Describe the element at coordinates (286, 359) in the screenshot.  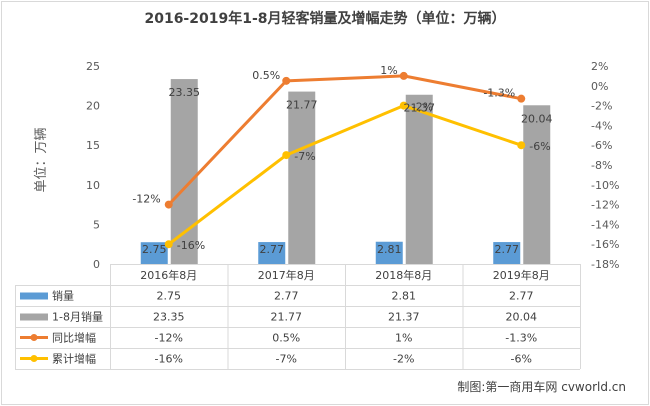
I see `table-cell: -7%` at that location.